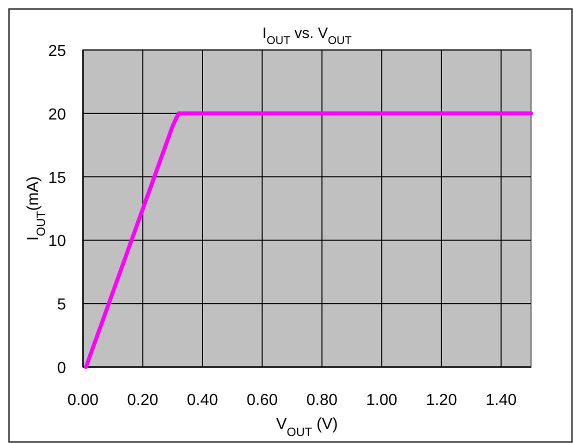  Describe the element at coordinates (61, 368) in the screenshot. I see `y-tick-label: 0` at that location.